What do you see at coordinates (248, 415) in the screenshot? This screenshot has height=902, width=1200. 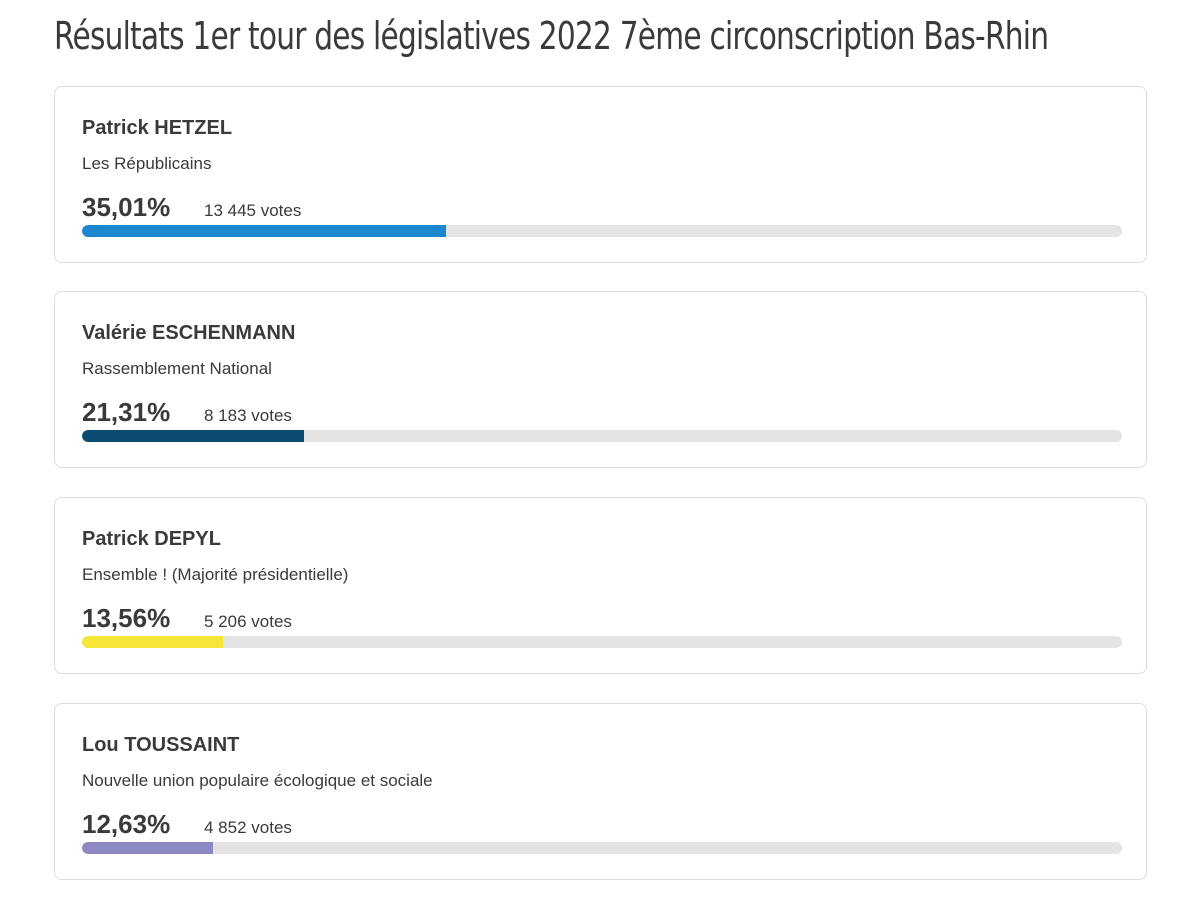 I see `candidate-votes: 8 183 votes` at bounding box center [248, 415].